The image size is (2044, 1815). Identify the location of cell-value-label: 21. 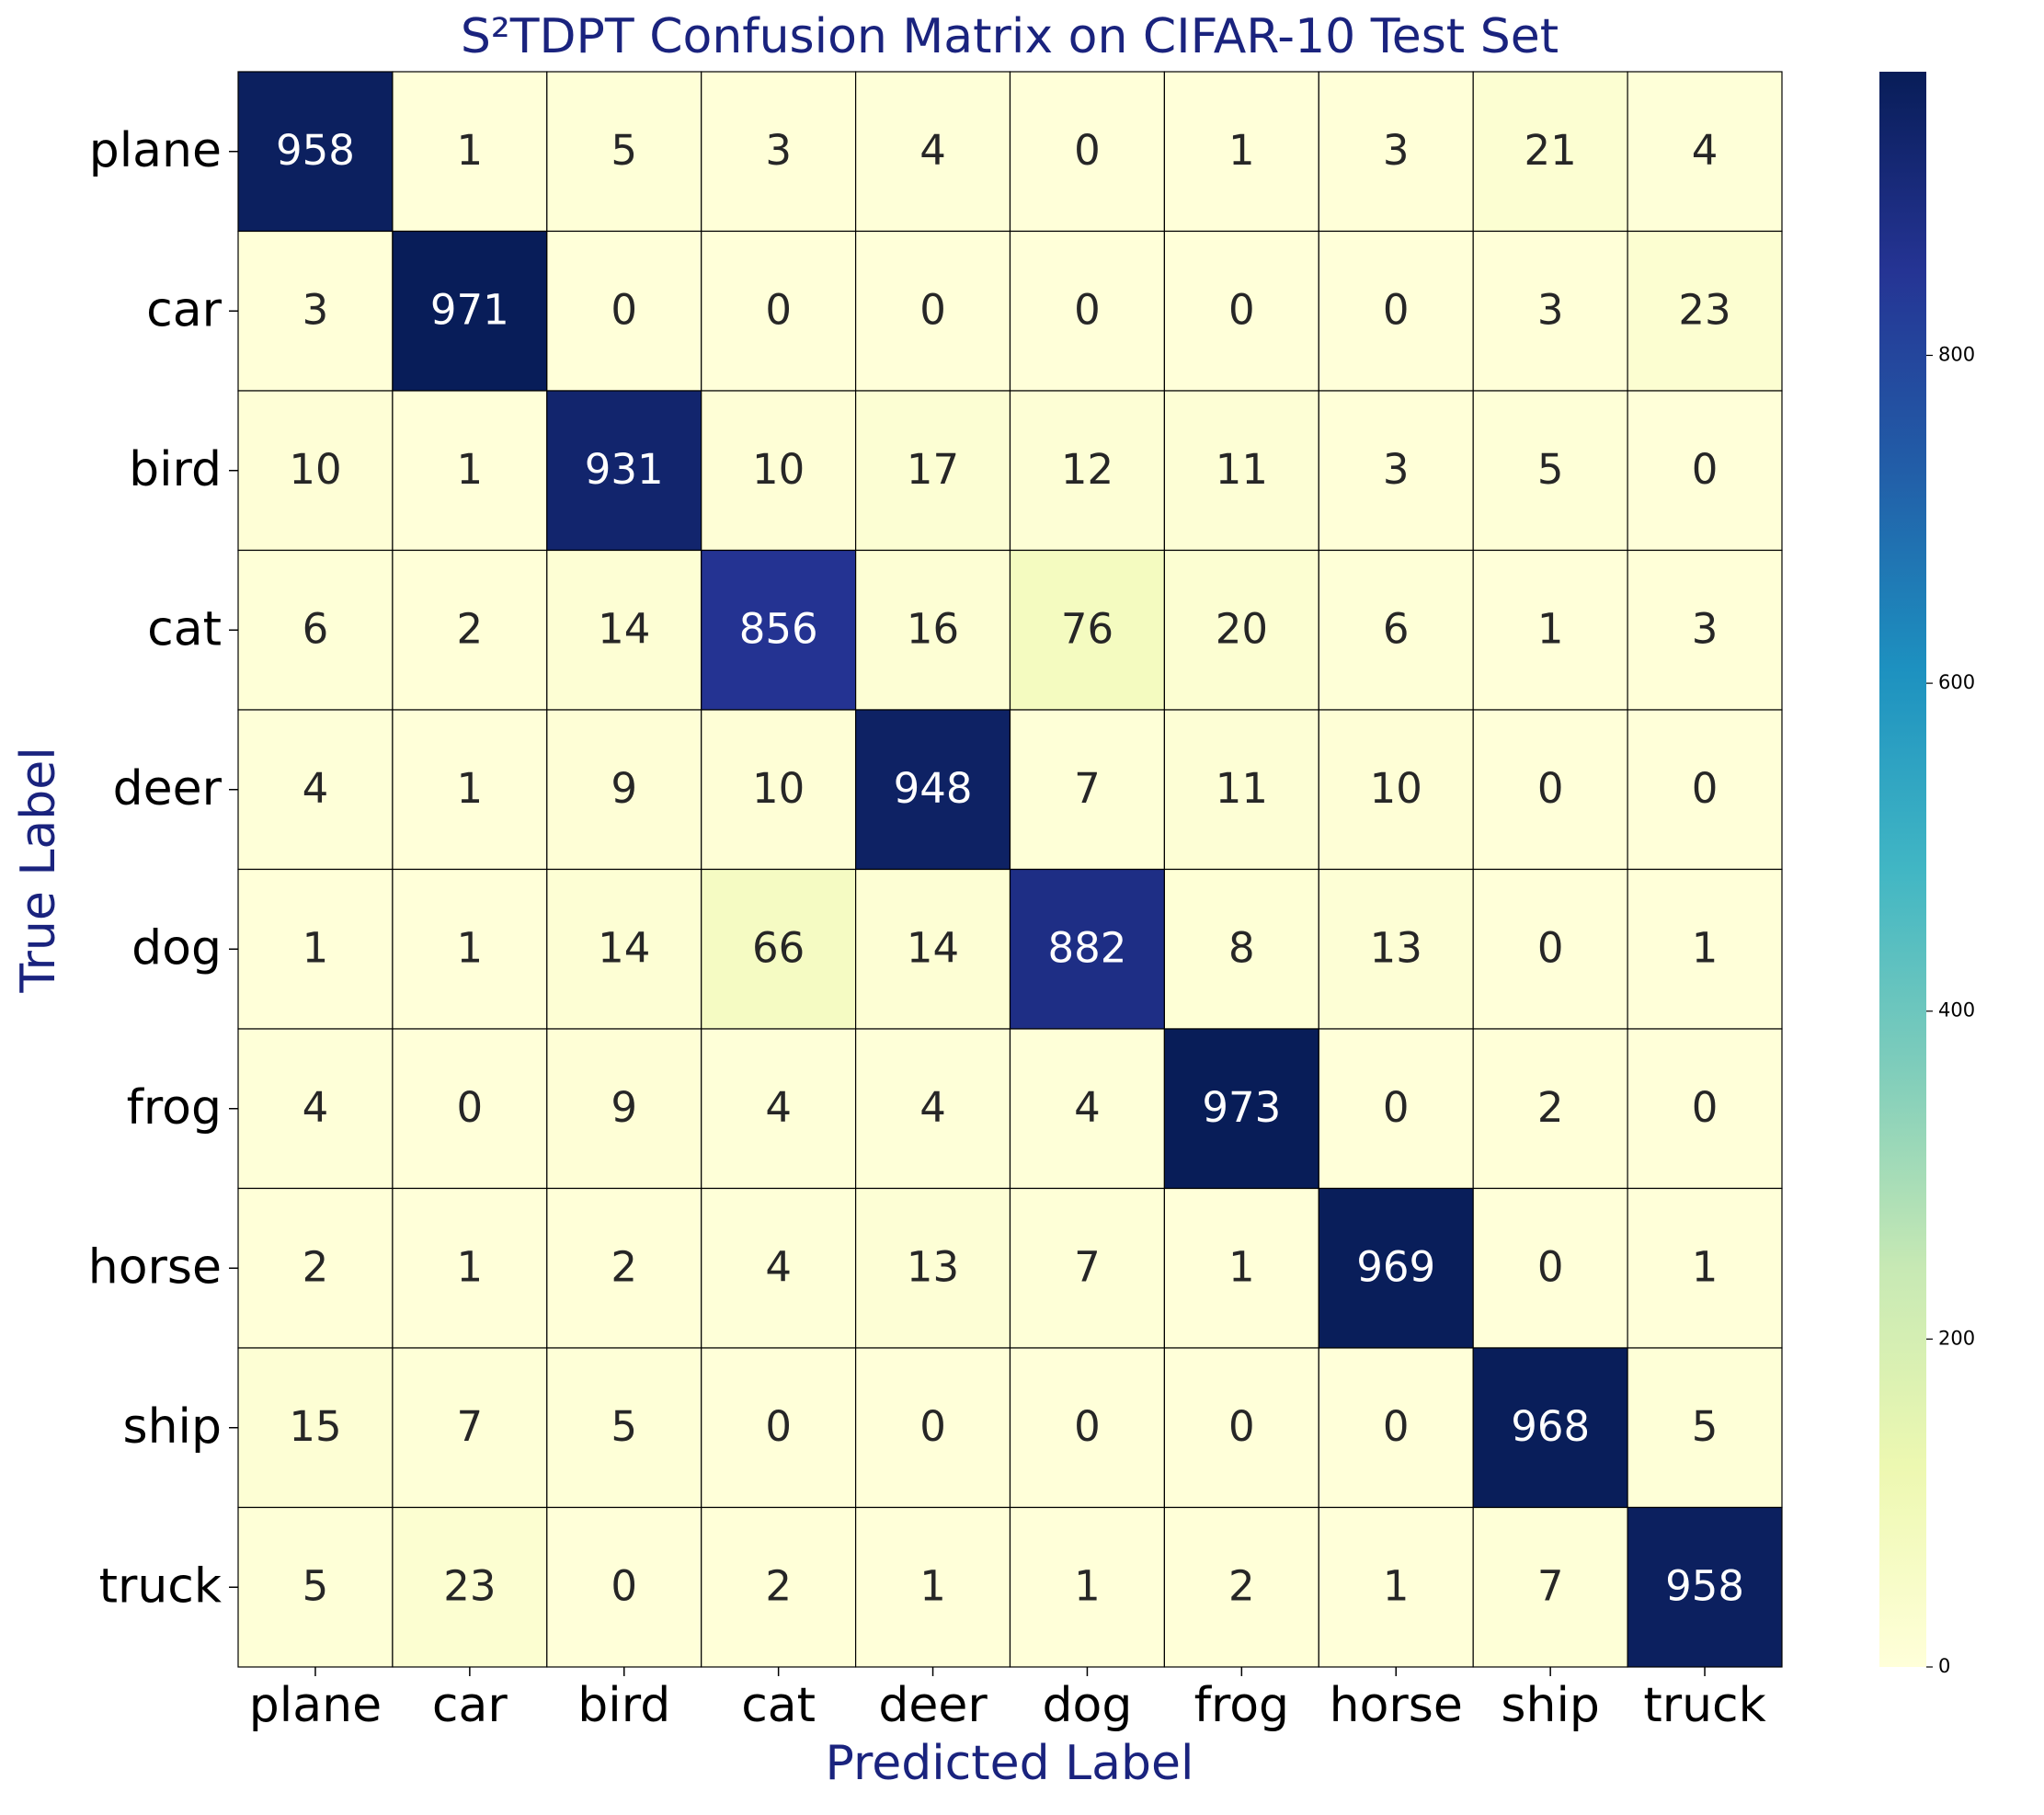
(1550, 150).